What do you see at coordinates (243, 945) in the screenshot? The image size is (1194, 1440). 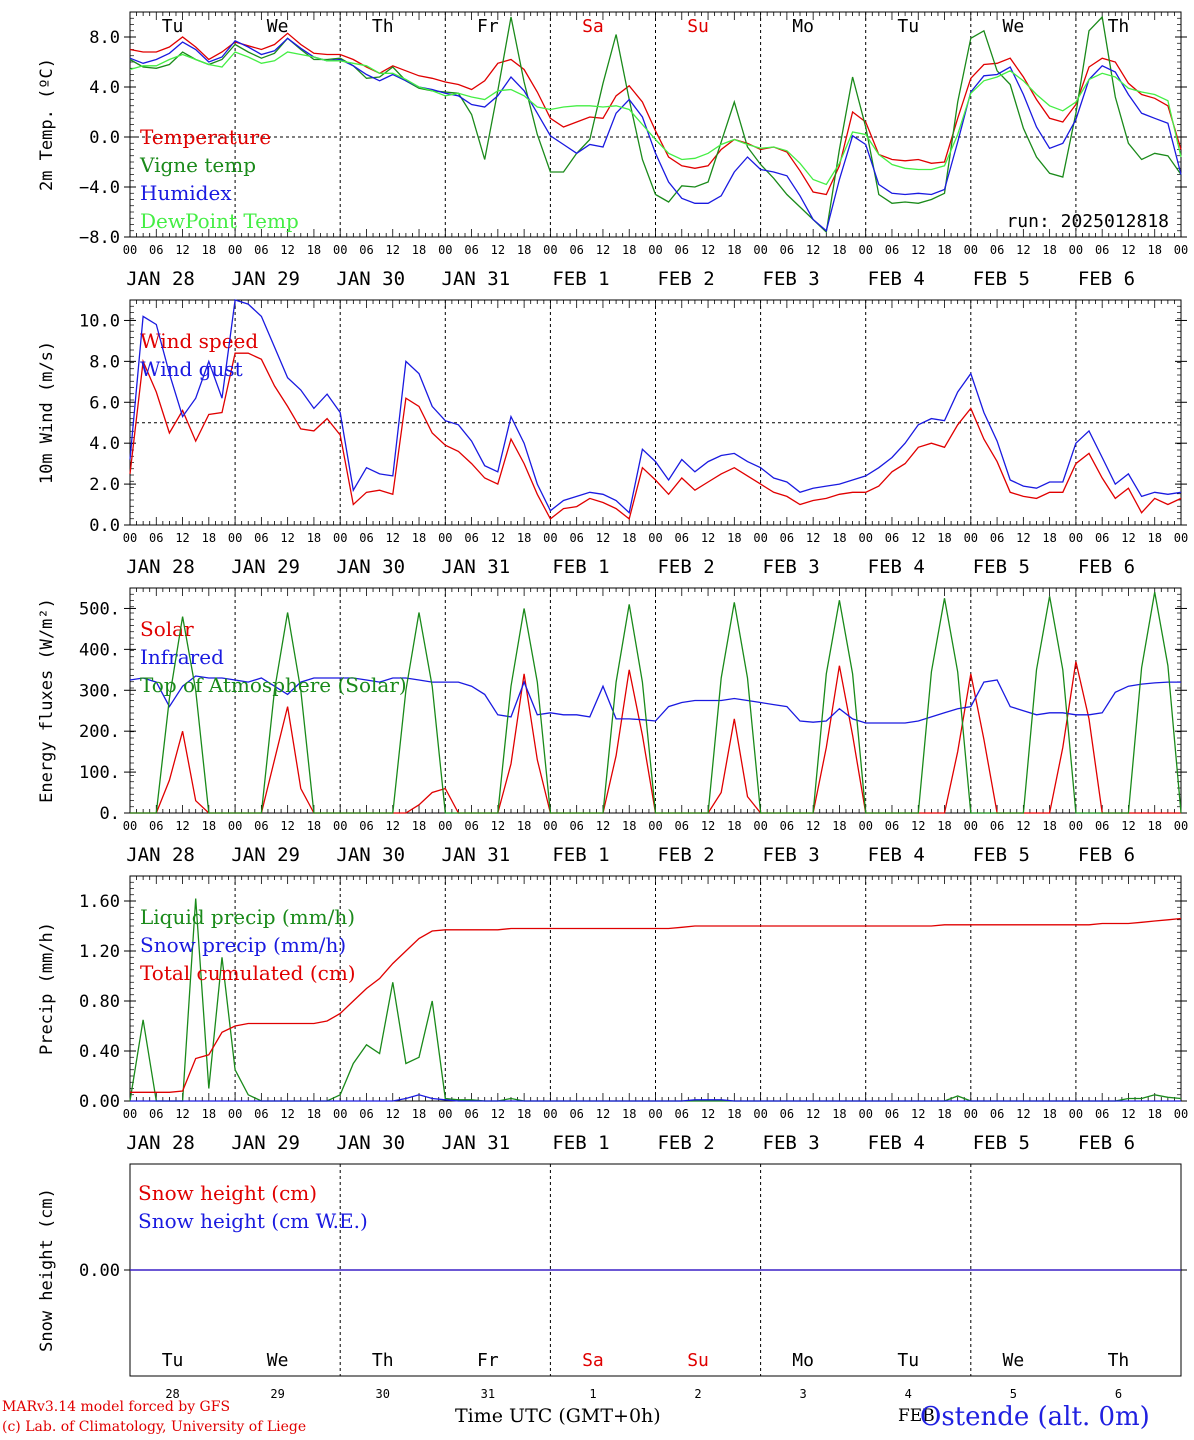 I see `legend-entry: Snow precip (mm/h)` at bounding box center [243, 945].